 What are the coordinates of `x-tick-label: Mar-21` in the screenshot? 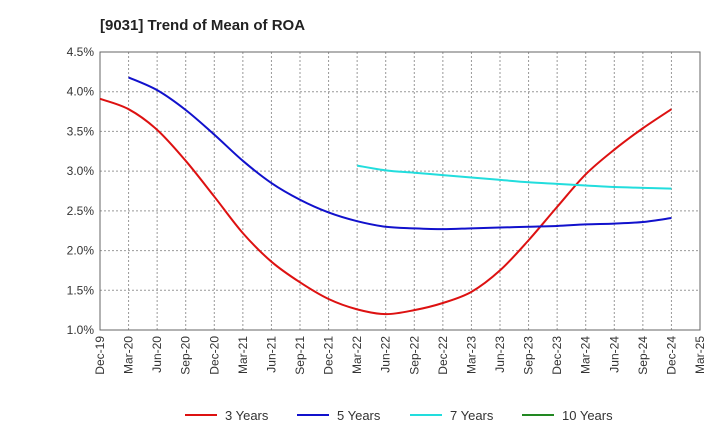 It's located at (243, 355).